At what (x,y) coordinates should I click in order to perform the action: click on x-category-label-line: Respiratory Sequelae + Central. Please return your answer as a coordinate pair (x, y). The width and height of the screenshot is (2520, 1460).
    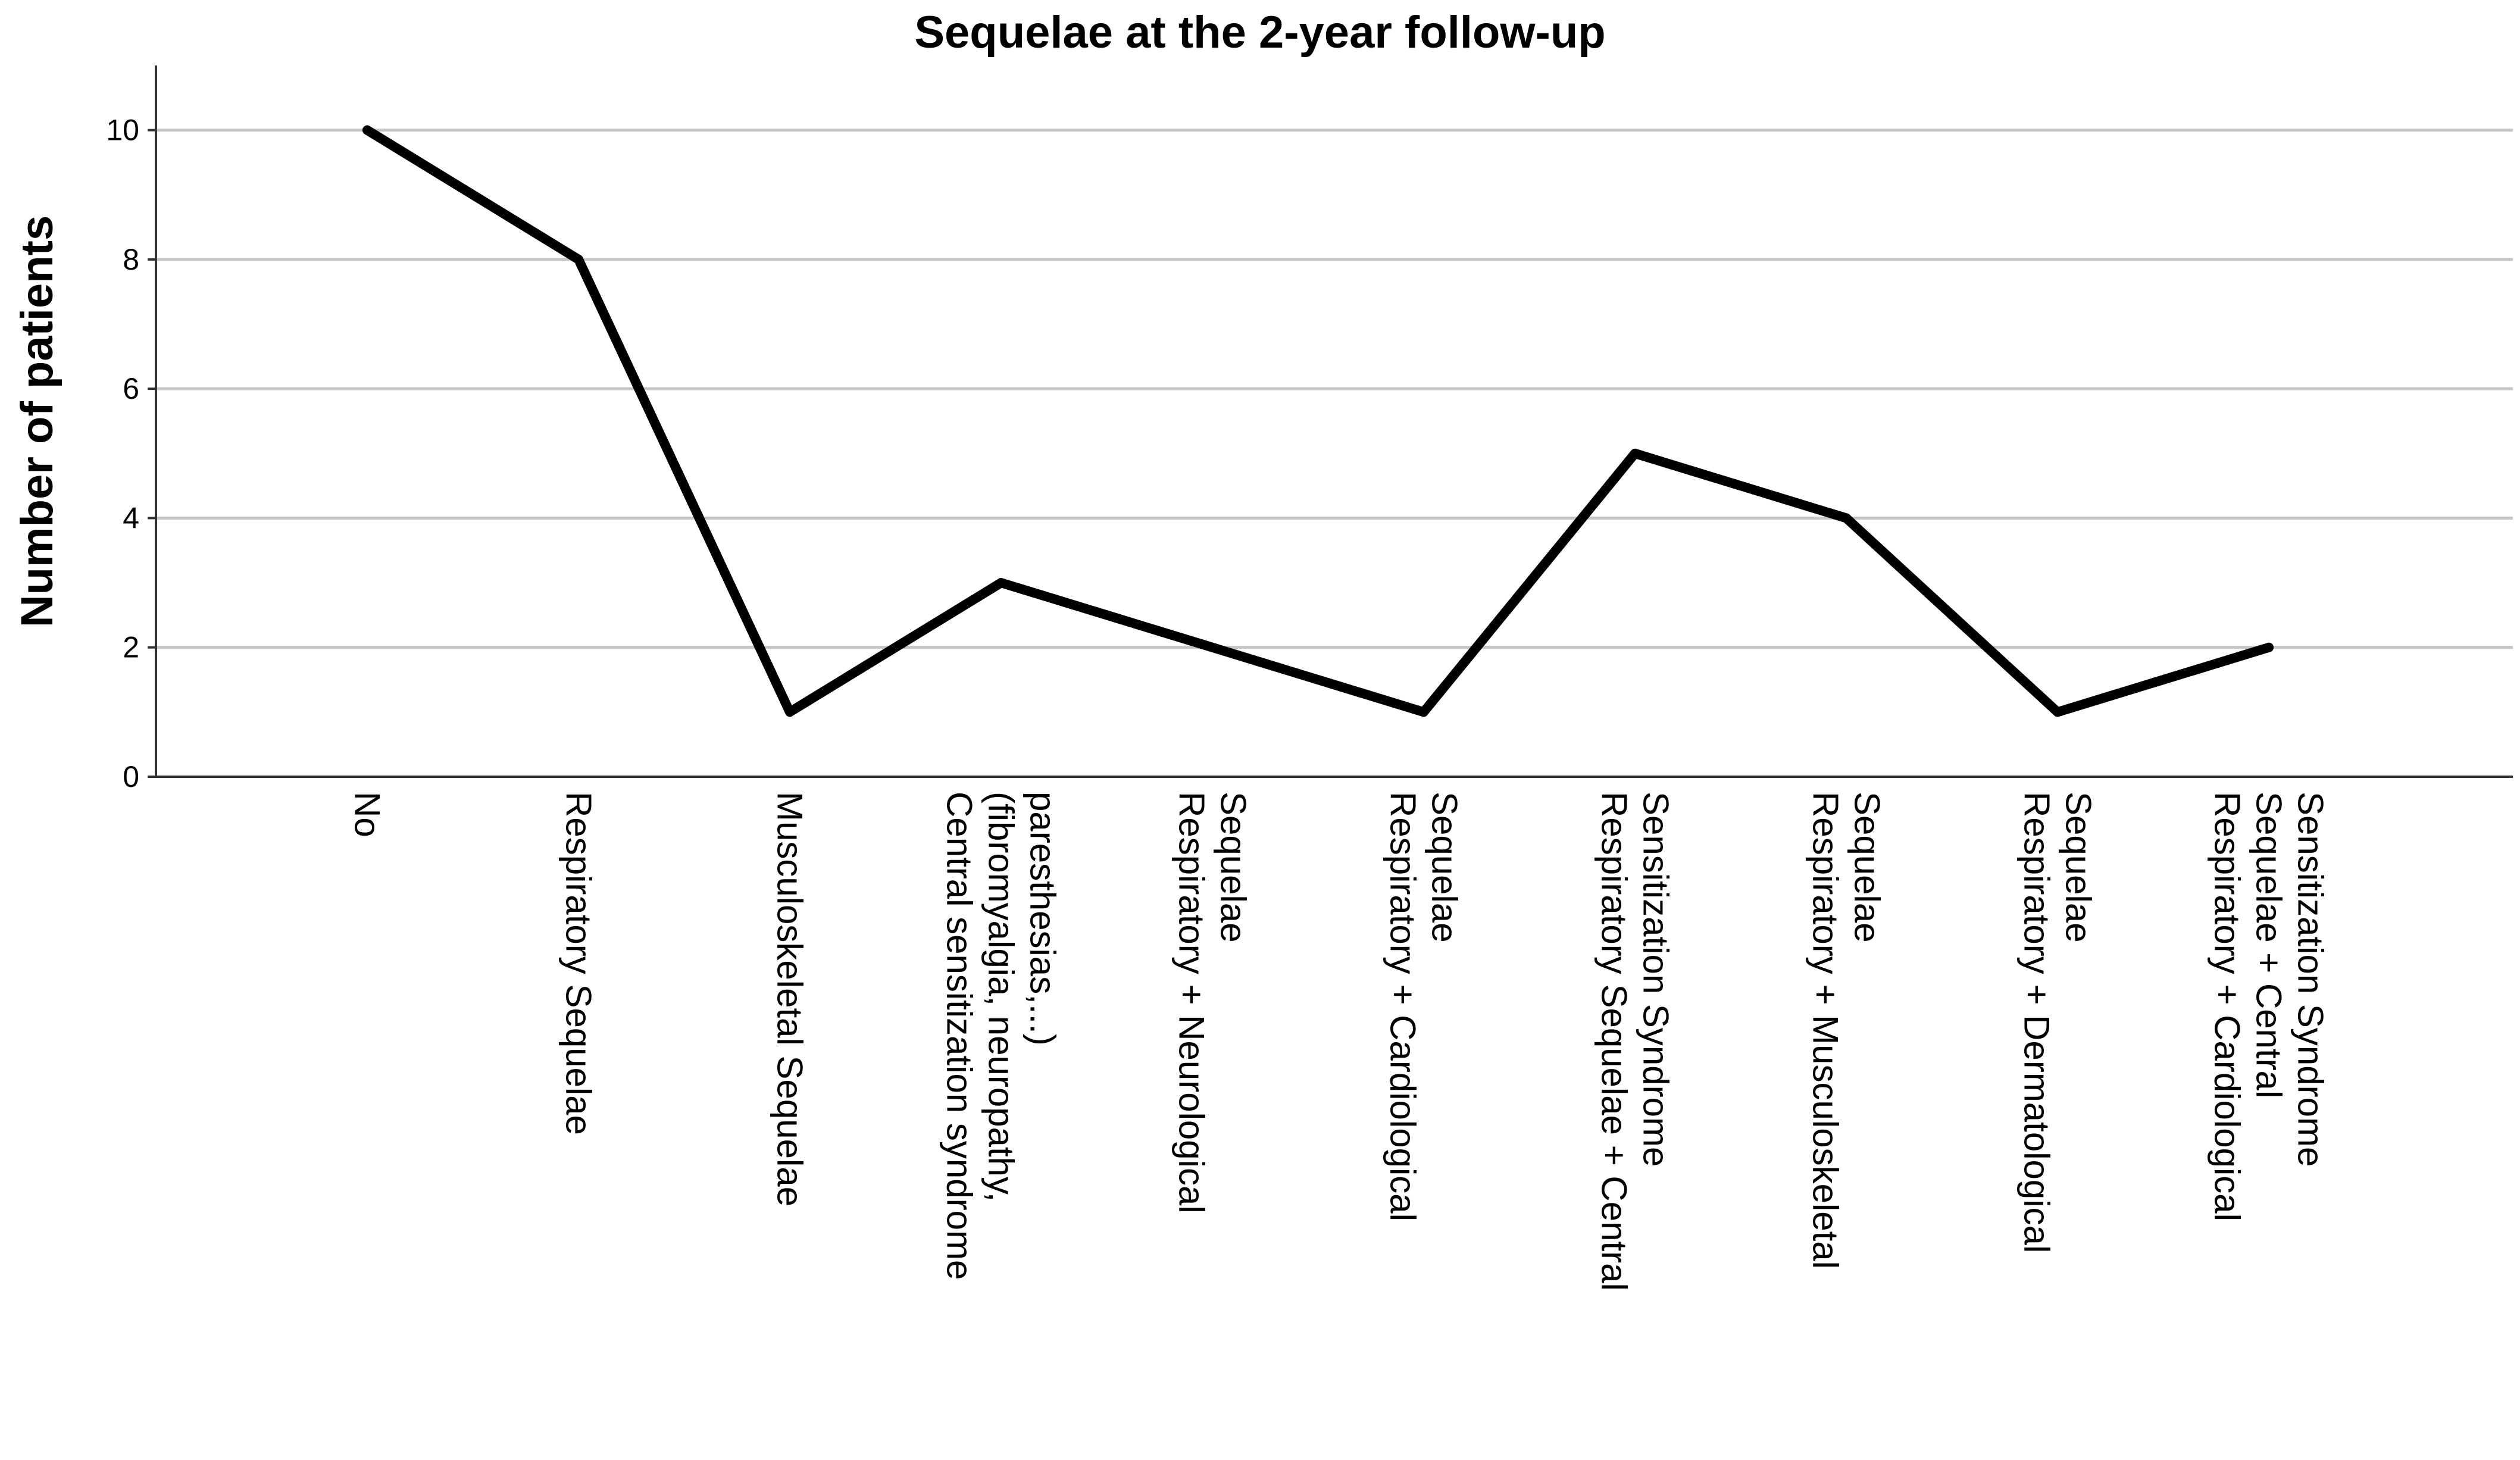
    Looking at the image, I should click on (1614, 1041).